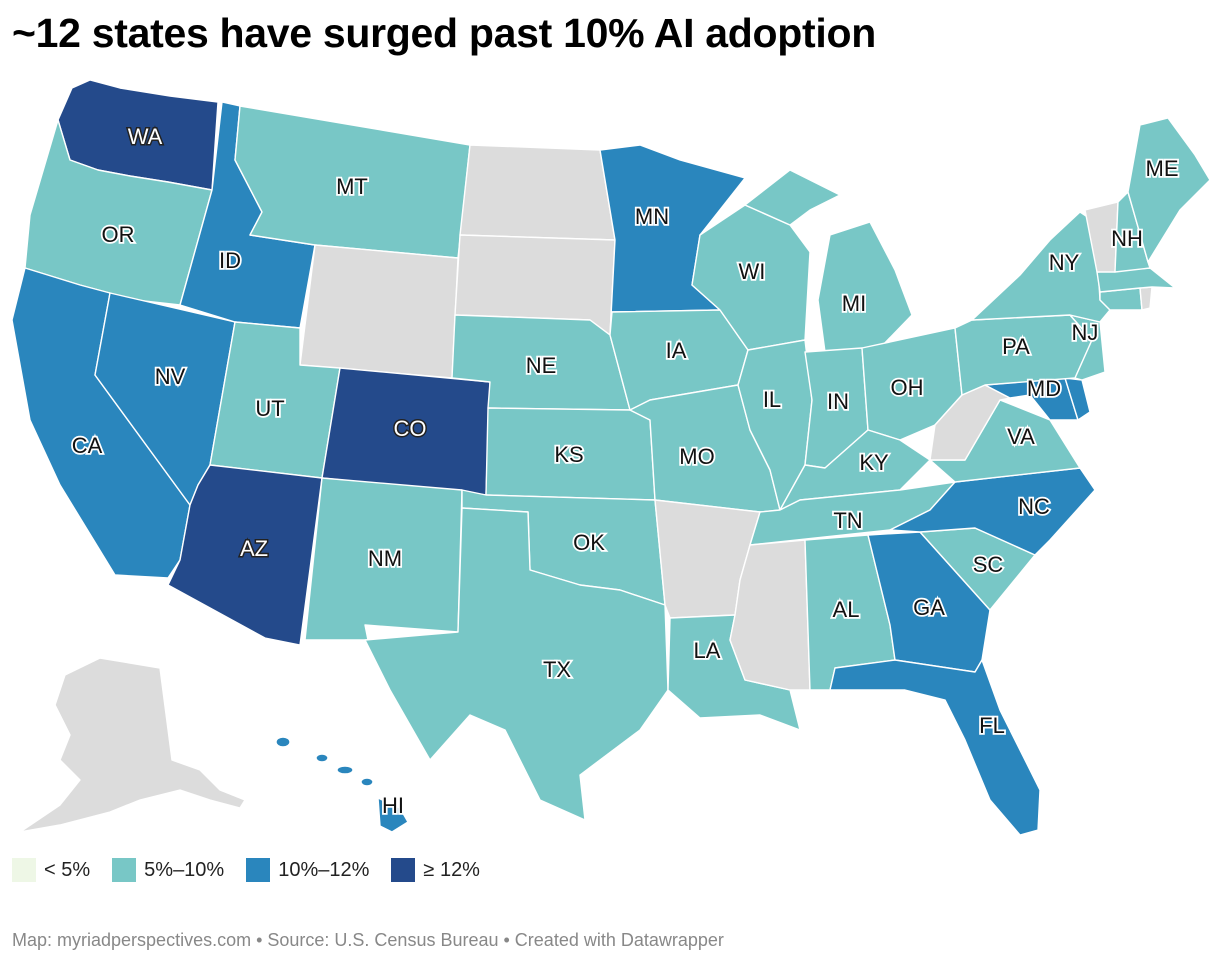 This screenshot has width=1220, height=966. I want to click on label-pa: PA, so click(1016, 346).